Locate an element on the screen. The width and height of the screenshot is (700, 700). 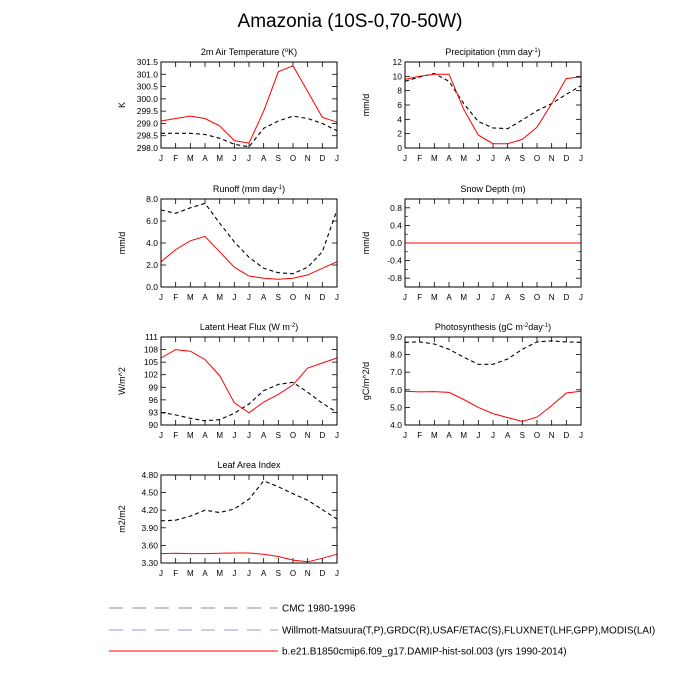
y-tick-label: 6.0 is located at coordinates (396, 390).